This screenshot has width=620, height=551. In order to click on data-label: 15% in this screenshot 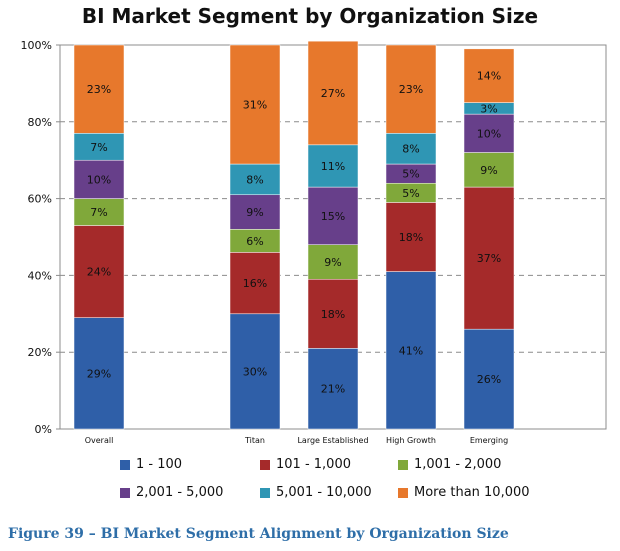, I will do `click(333, 216)`.